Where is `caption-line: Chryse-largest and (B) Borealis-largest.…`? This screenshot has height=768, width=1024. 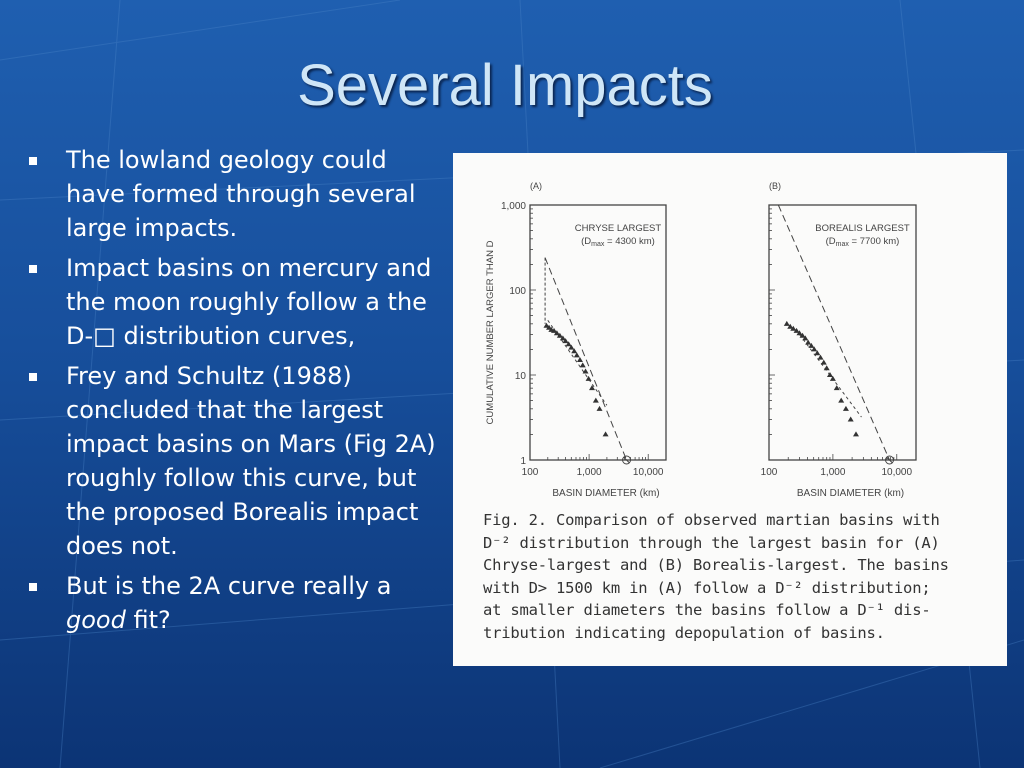
caption-line: Chryse-largest and (B) Borealis-largest.… is located at coordinates (716, 565).